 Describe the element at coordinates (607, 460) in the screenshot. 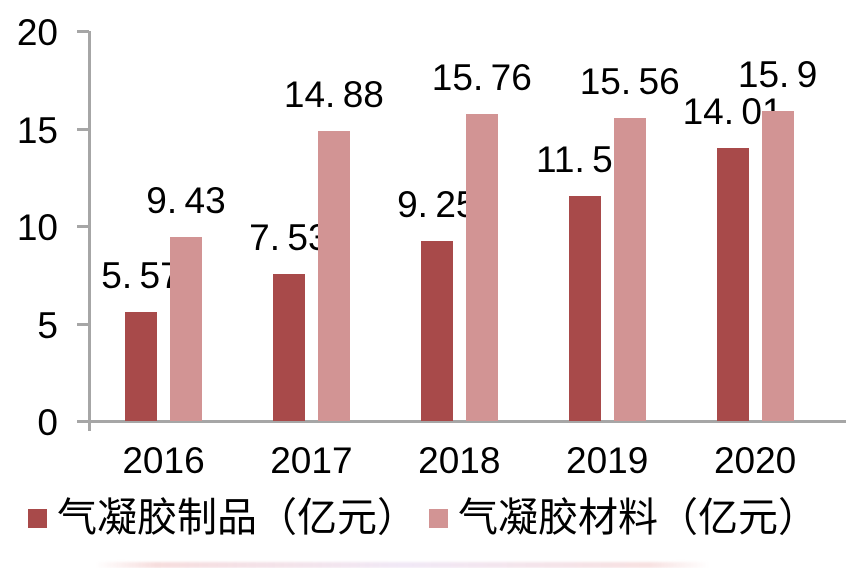

I see `x-tick-label-2019: 2019` at that location.